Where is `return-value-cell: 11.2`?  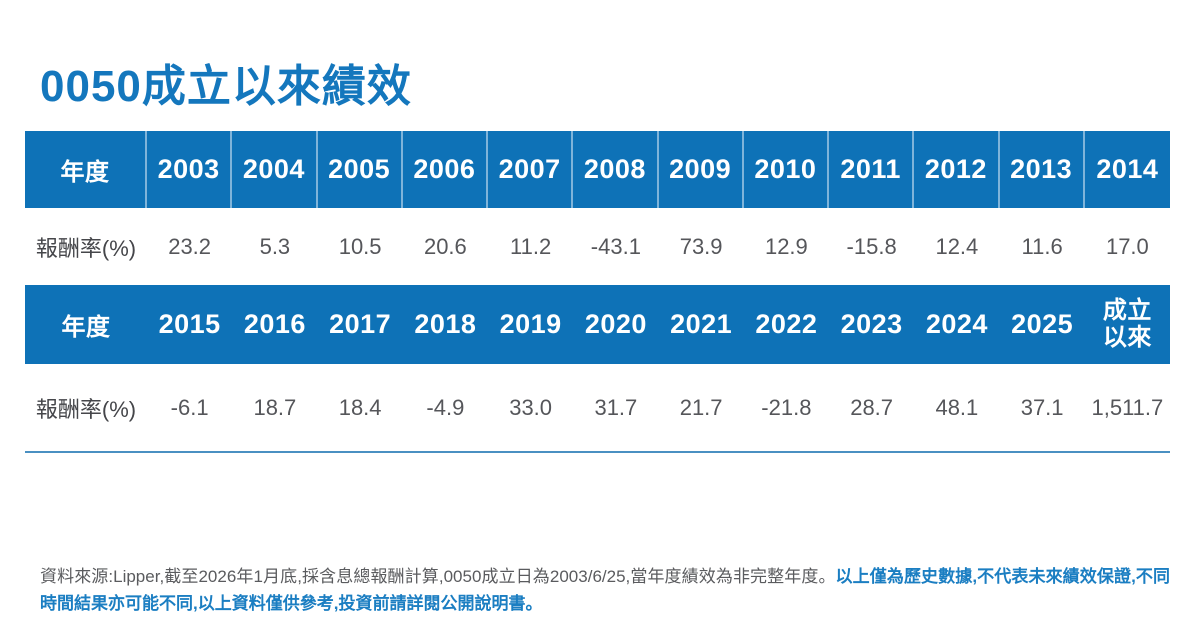 return-value-cell: 11.2 is located at coordinates (531, 246).